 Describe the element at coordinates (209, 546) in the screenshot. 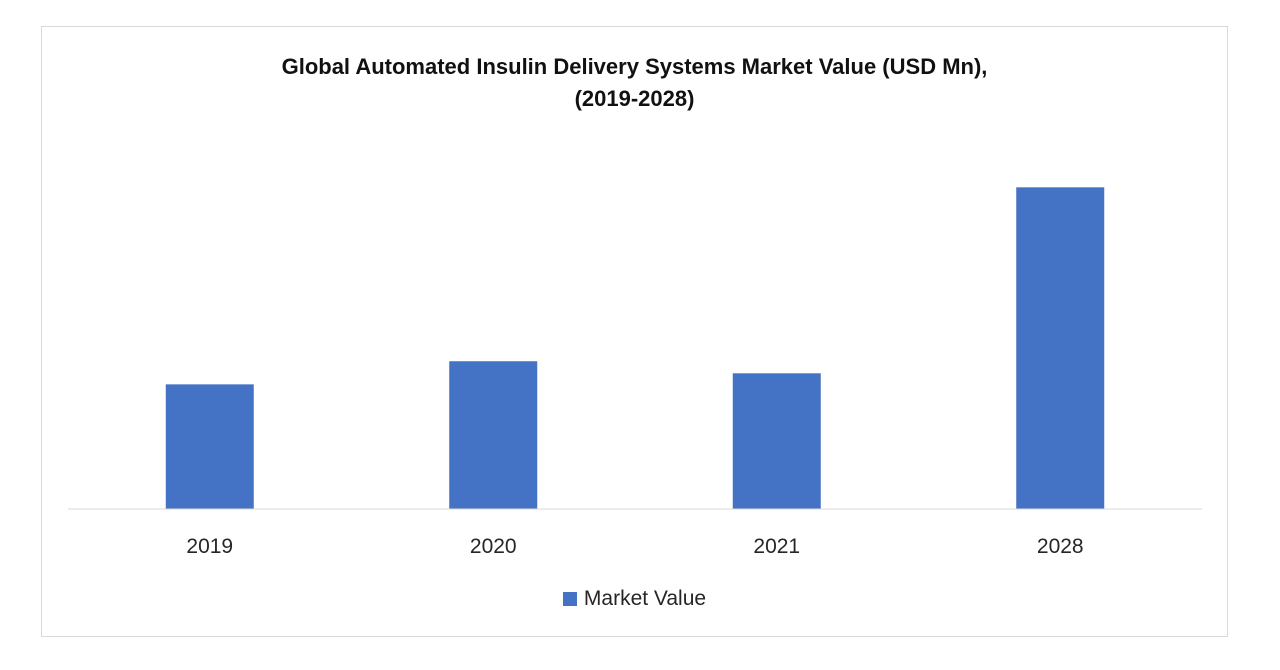

I see `x-tick-label-2019: 2019` at that location.